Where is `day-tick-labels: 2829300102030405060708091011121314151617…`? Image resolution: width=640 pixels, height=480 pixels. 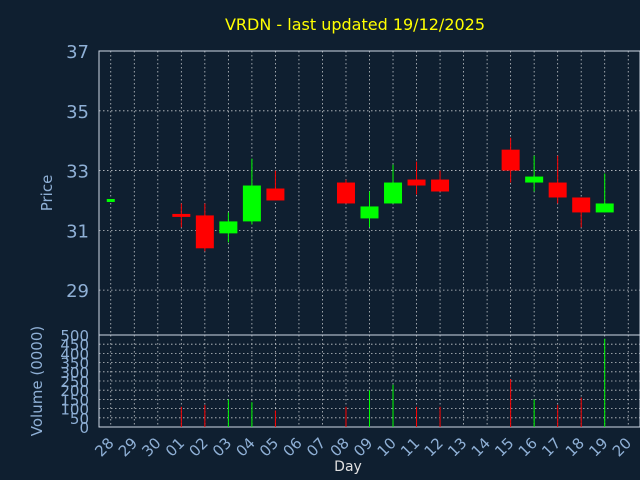 day-tick-labels: 2829300102030405060708091011121314151617… is located at coordinates (363, 447).